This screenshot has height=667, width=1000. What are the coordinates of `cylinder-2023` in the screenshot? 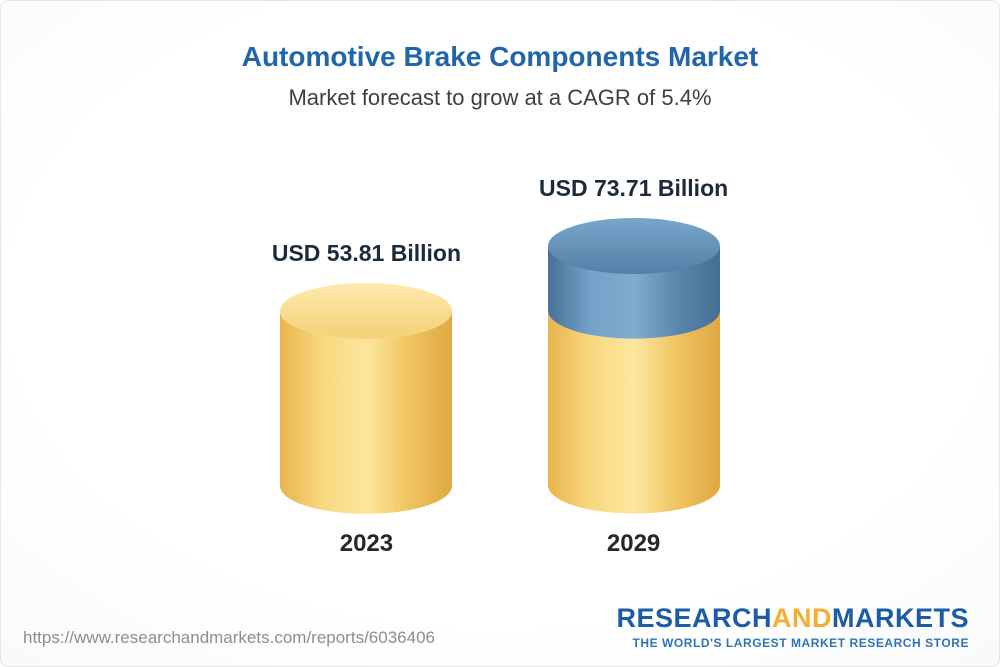 It's located at (366, 398).